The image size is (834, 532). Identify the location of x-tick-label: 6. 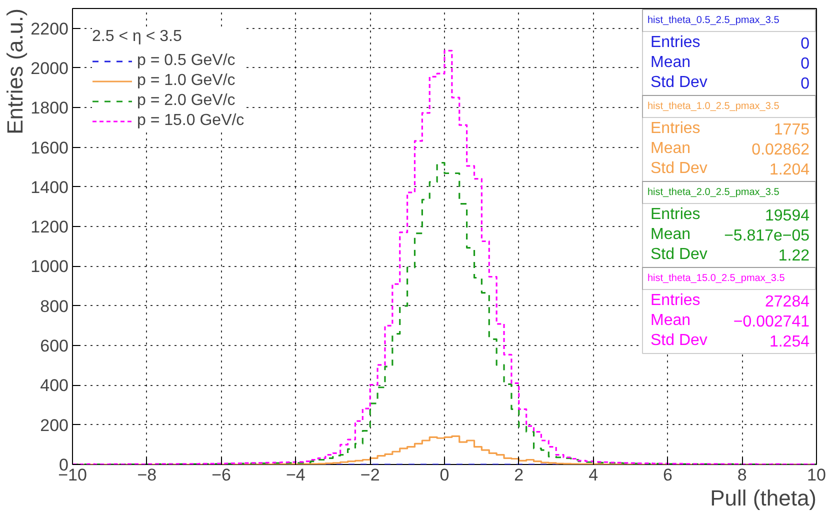
(667, 475).